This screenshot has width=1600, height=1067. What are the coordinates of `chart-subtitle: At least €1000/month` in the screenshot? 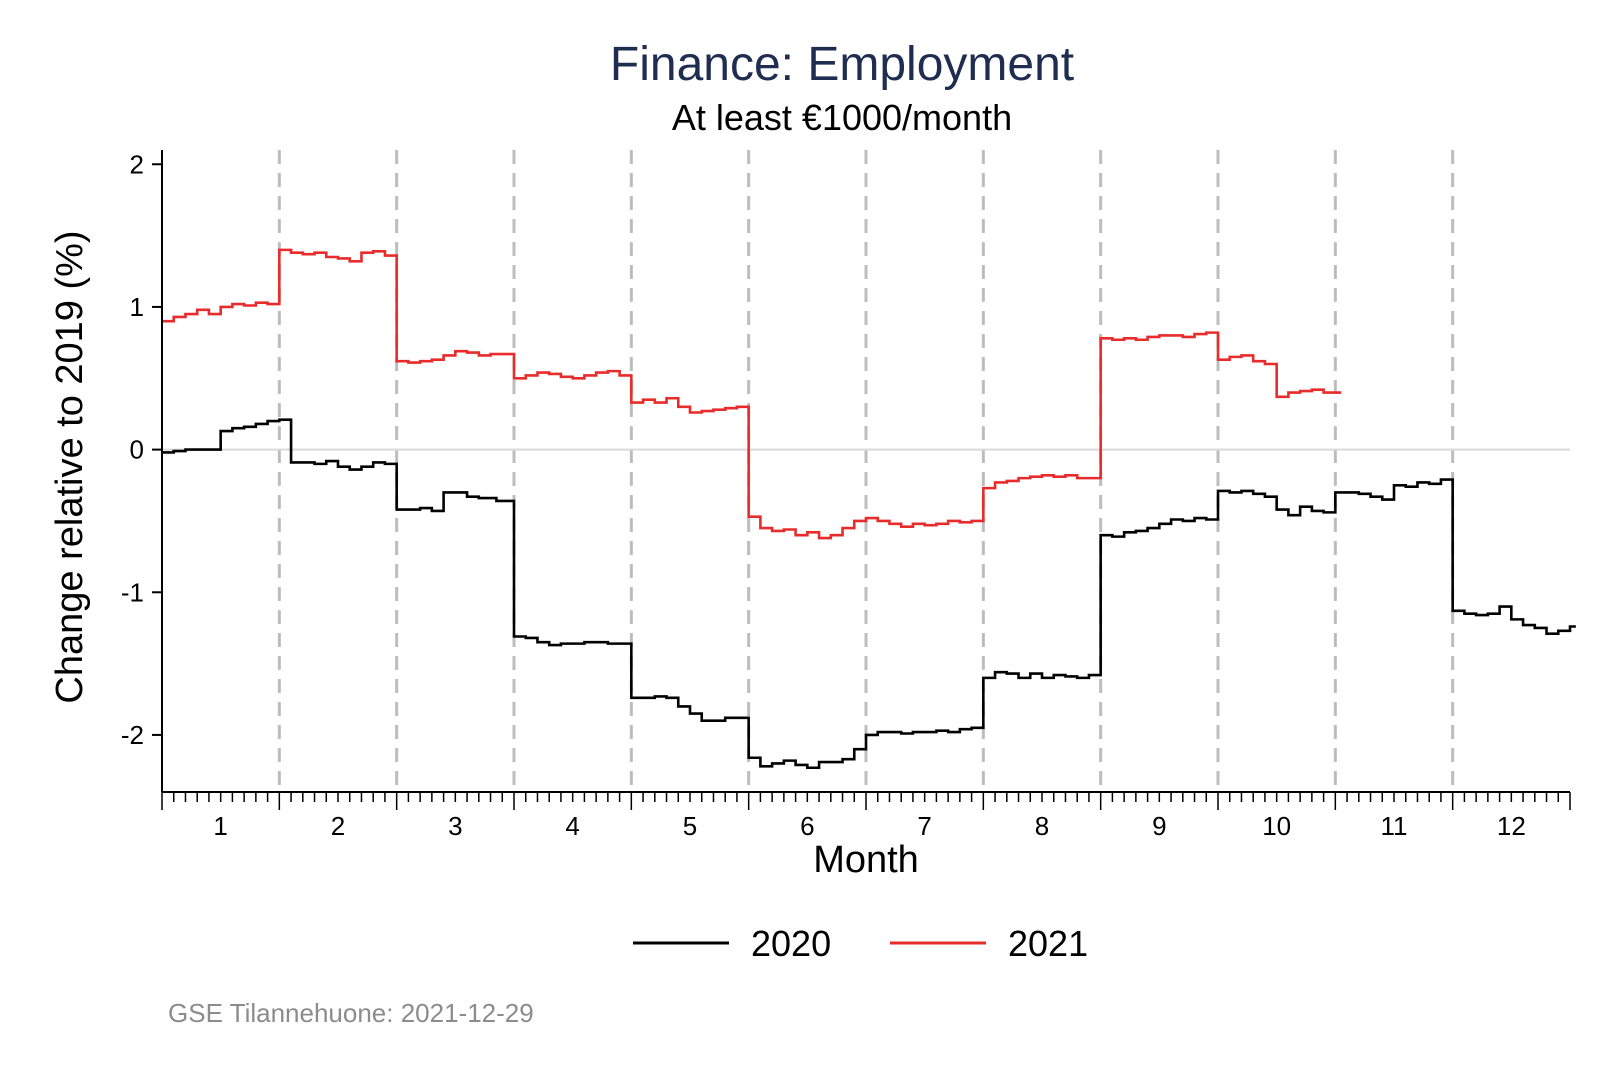 It's located at (842, 117).